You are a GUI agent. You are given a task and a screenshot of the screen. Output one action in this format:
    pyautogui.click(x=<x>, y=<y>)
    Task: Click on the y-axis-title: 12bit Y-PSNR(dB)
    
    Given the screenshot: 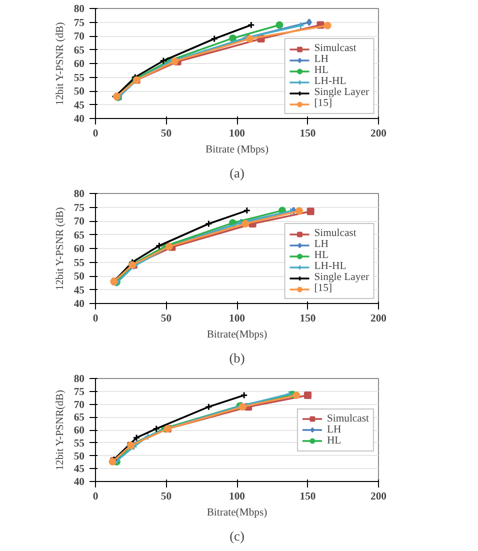 What is the action you would take?
    pyautogui.click(x=60, y=430)
    